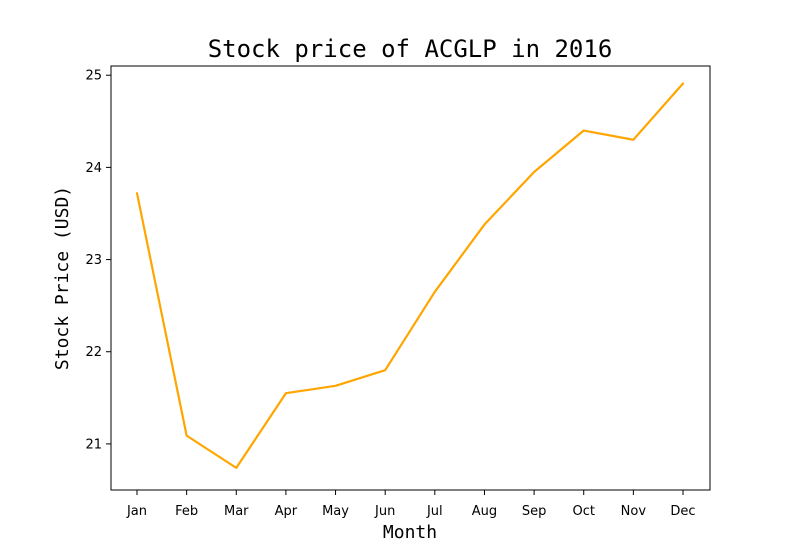 Image resolution: width=800 pixels, height=555 pixels. I want to click on chart-title: Stock price of ACGLP in 2016, so click(410, 49).